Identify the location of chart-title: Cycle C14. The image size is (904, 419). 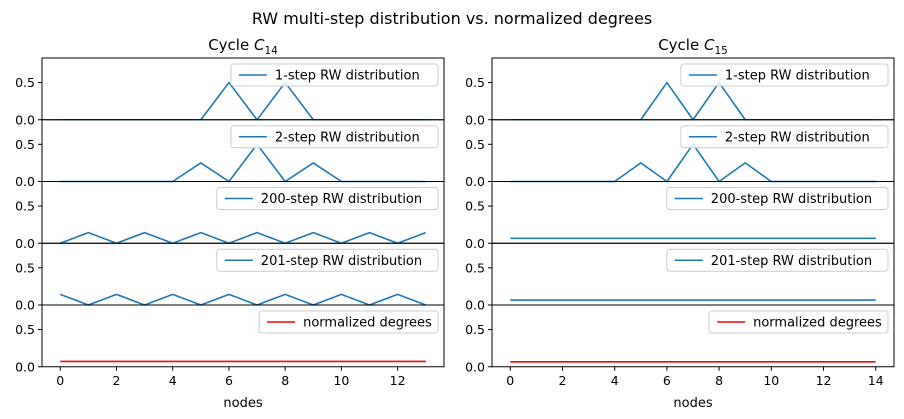
(243, 46).